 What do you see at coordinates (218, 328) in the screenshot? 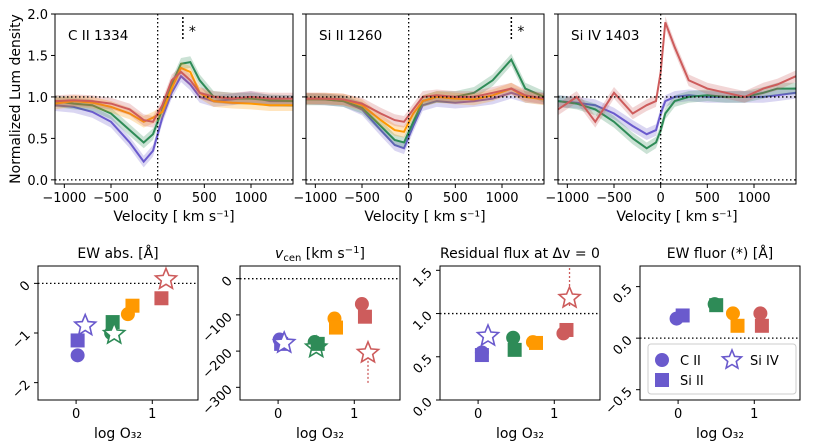
I see `y-tick-label: −100` at bounding box center [218, 328].